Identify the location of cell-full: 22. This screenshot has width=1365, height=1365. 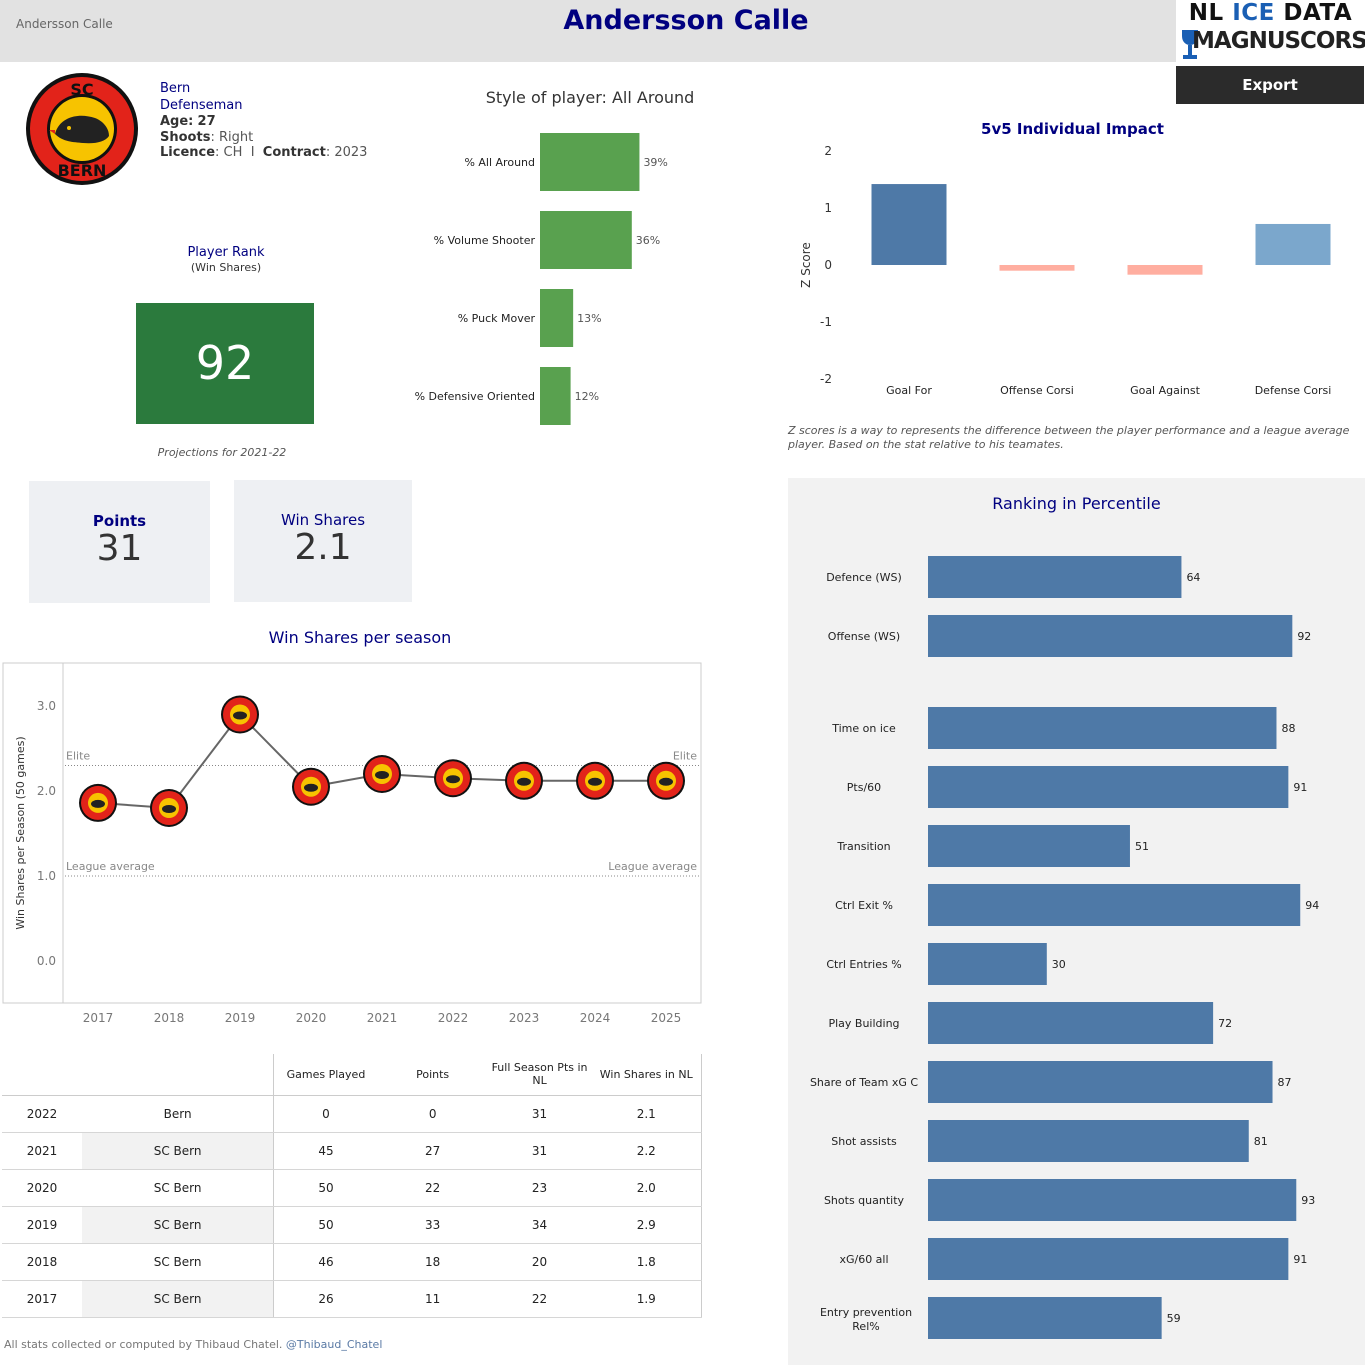
(539, 1299).